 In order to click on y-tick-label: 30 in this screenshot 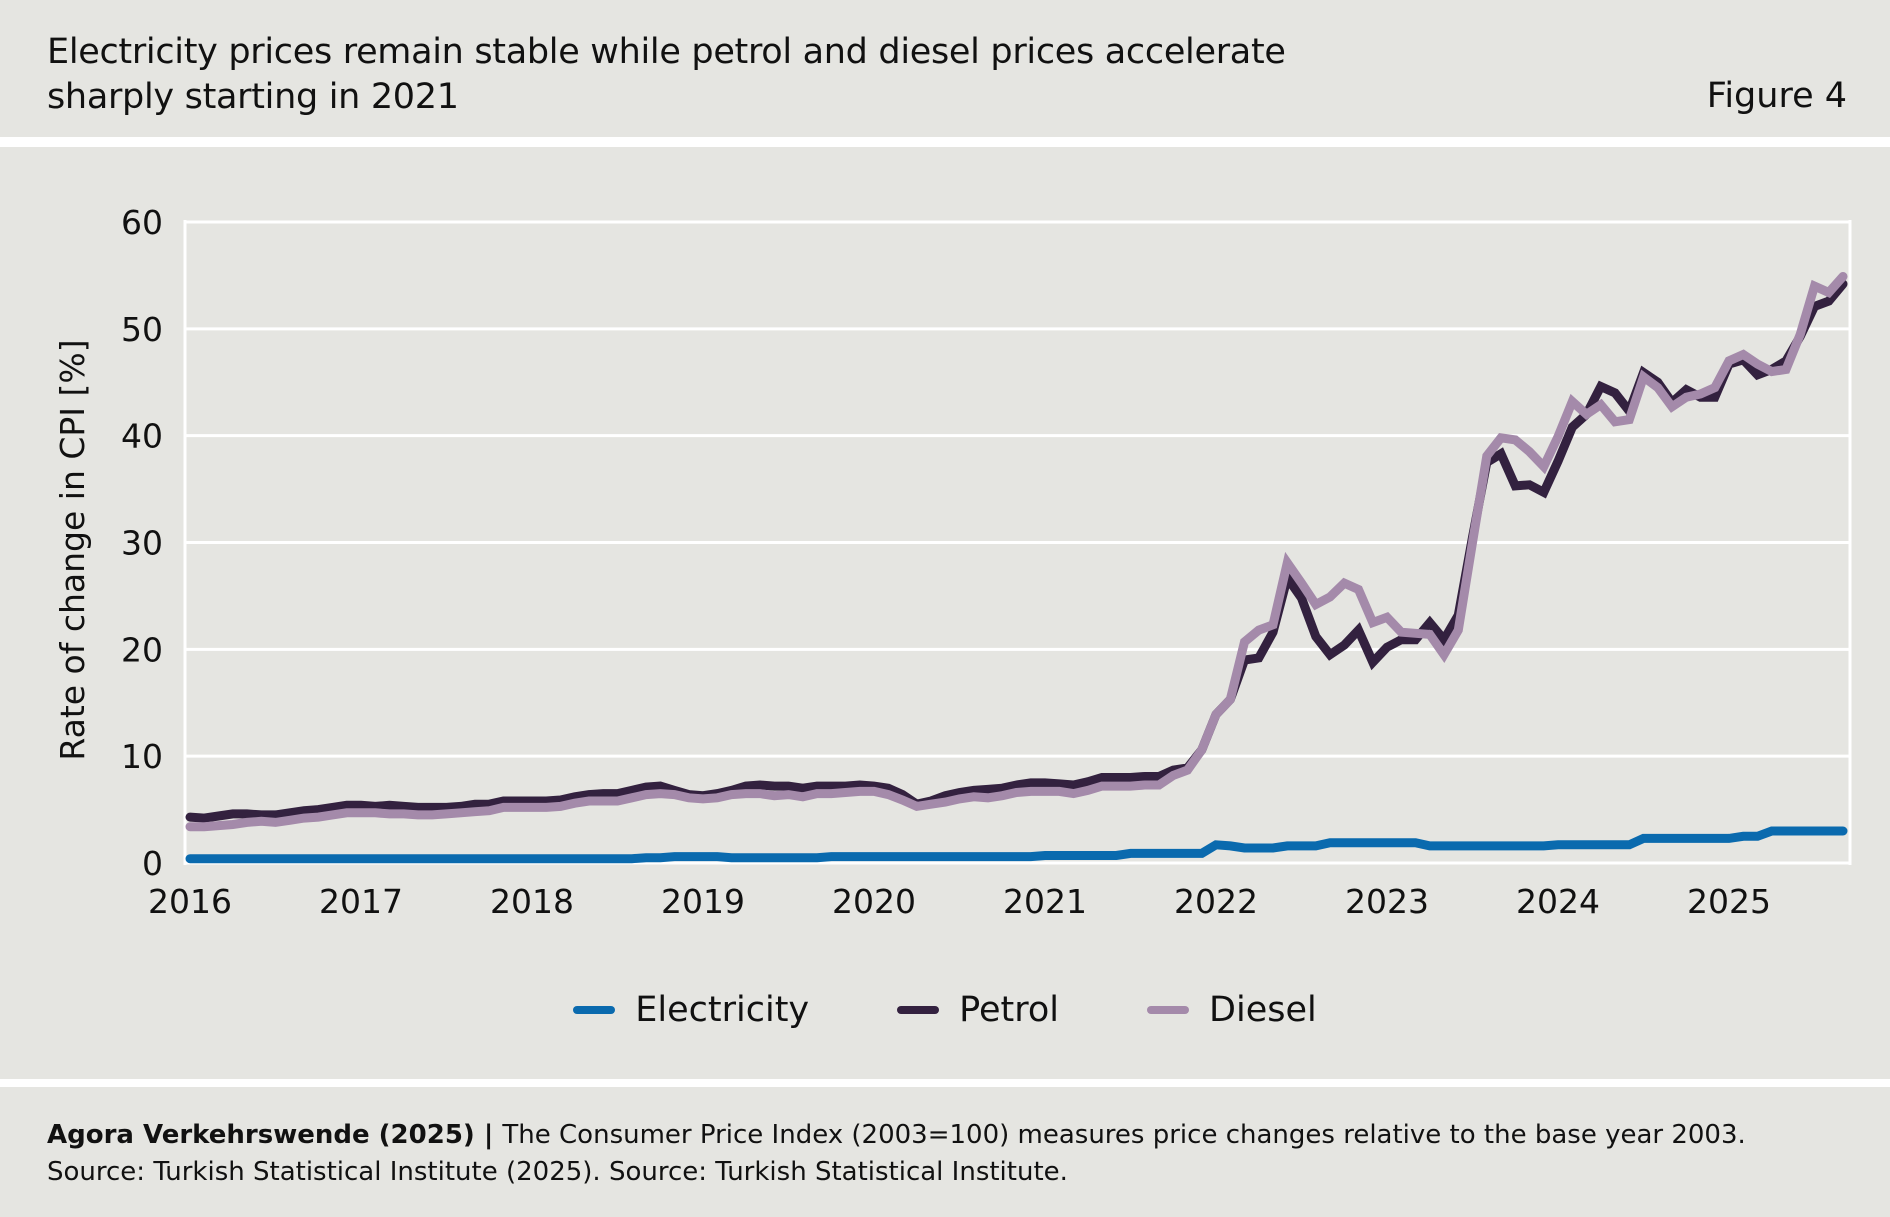, I will do `click(142, 543)`.